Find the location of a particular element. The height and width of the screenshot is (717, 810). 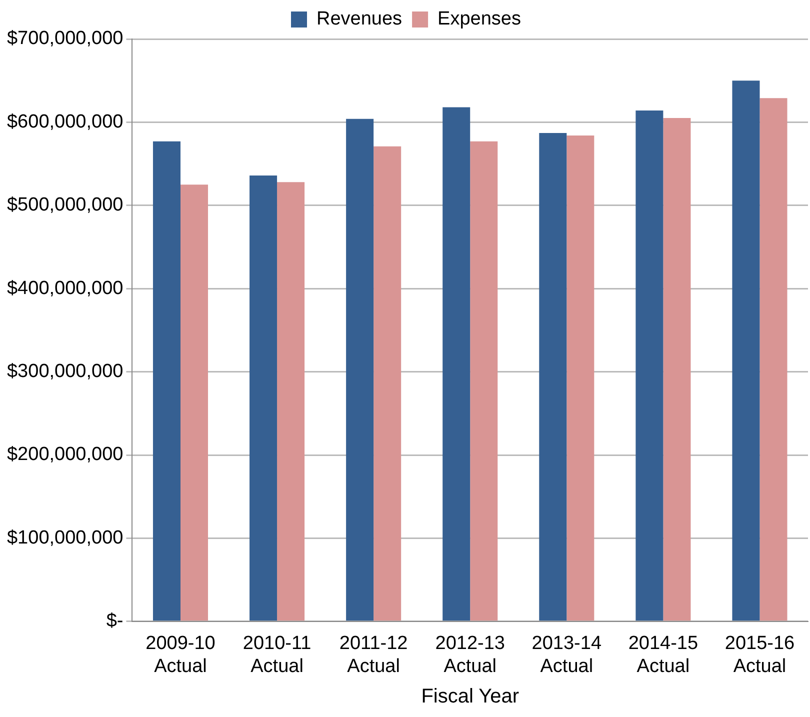

y-tick-label: $600,000,000 is located at coordinates (65, 121).